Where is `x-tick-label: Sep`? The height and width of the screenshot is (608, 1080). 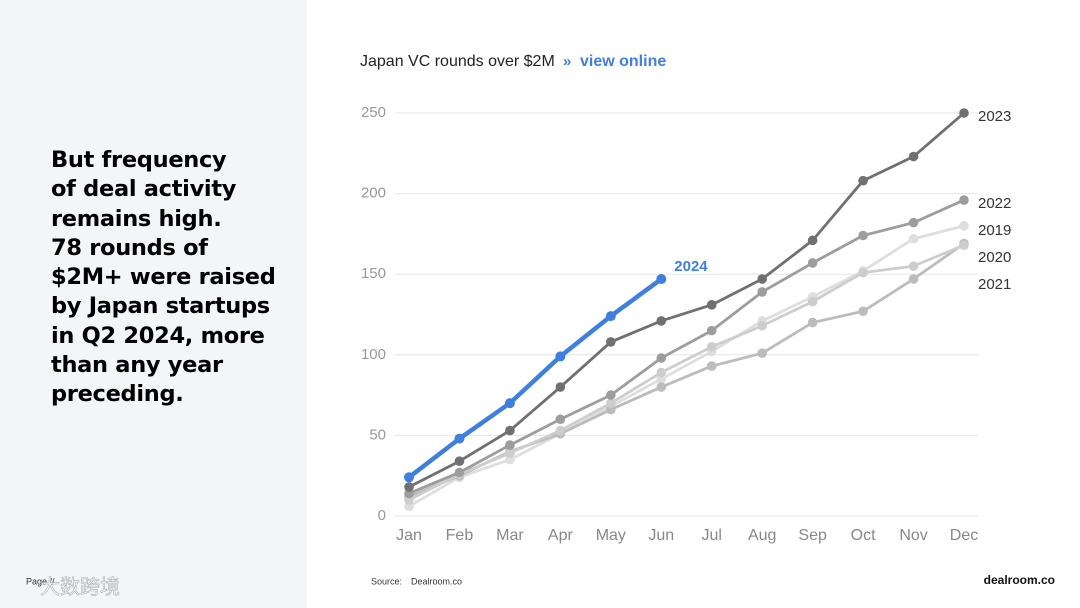 x-tick-label: Sep is located at coordinates (812, 535).